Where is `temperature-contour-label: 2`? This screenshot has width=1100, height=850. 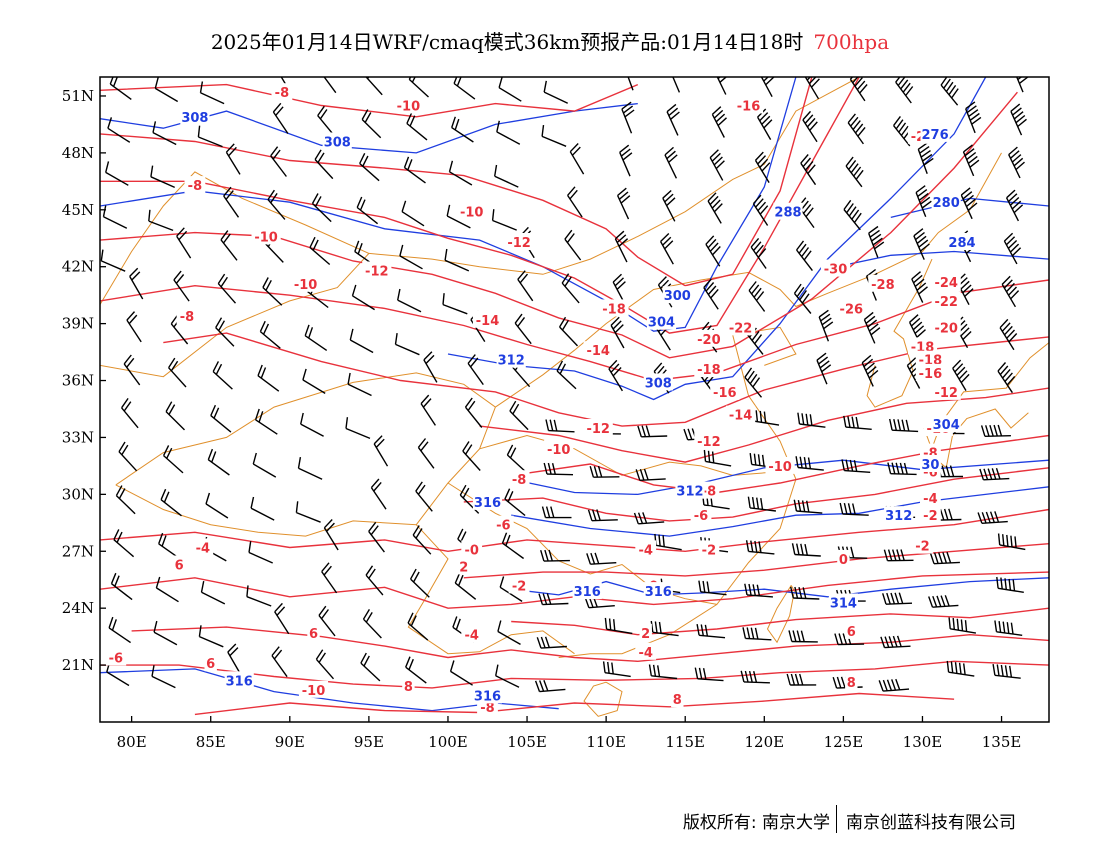
temperature-contour-label: 2 is located at coordinates (645, 634).